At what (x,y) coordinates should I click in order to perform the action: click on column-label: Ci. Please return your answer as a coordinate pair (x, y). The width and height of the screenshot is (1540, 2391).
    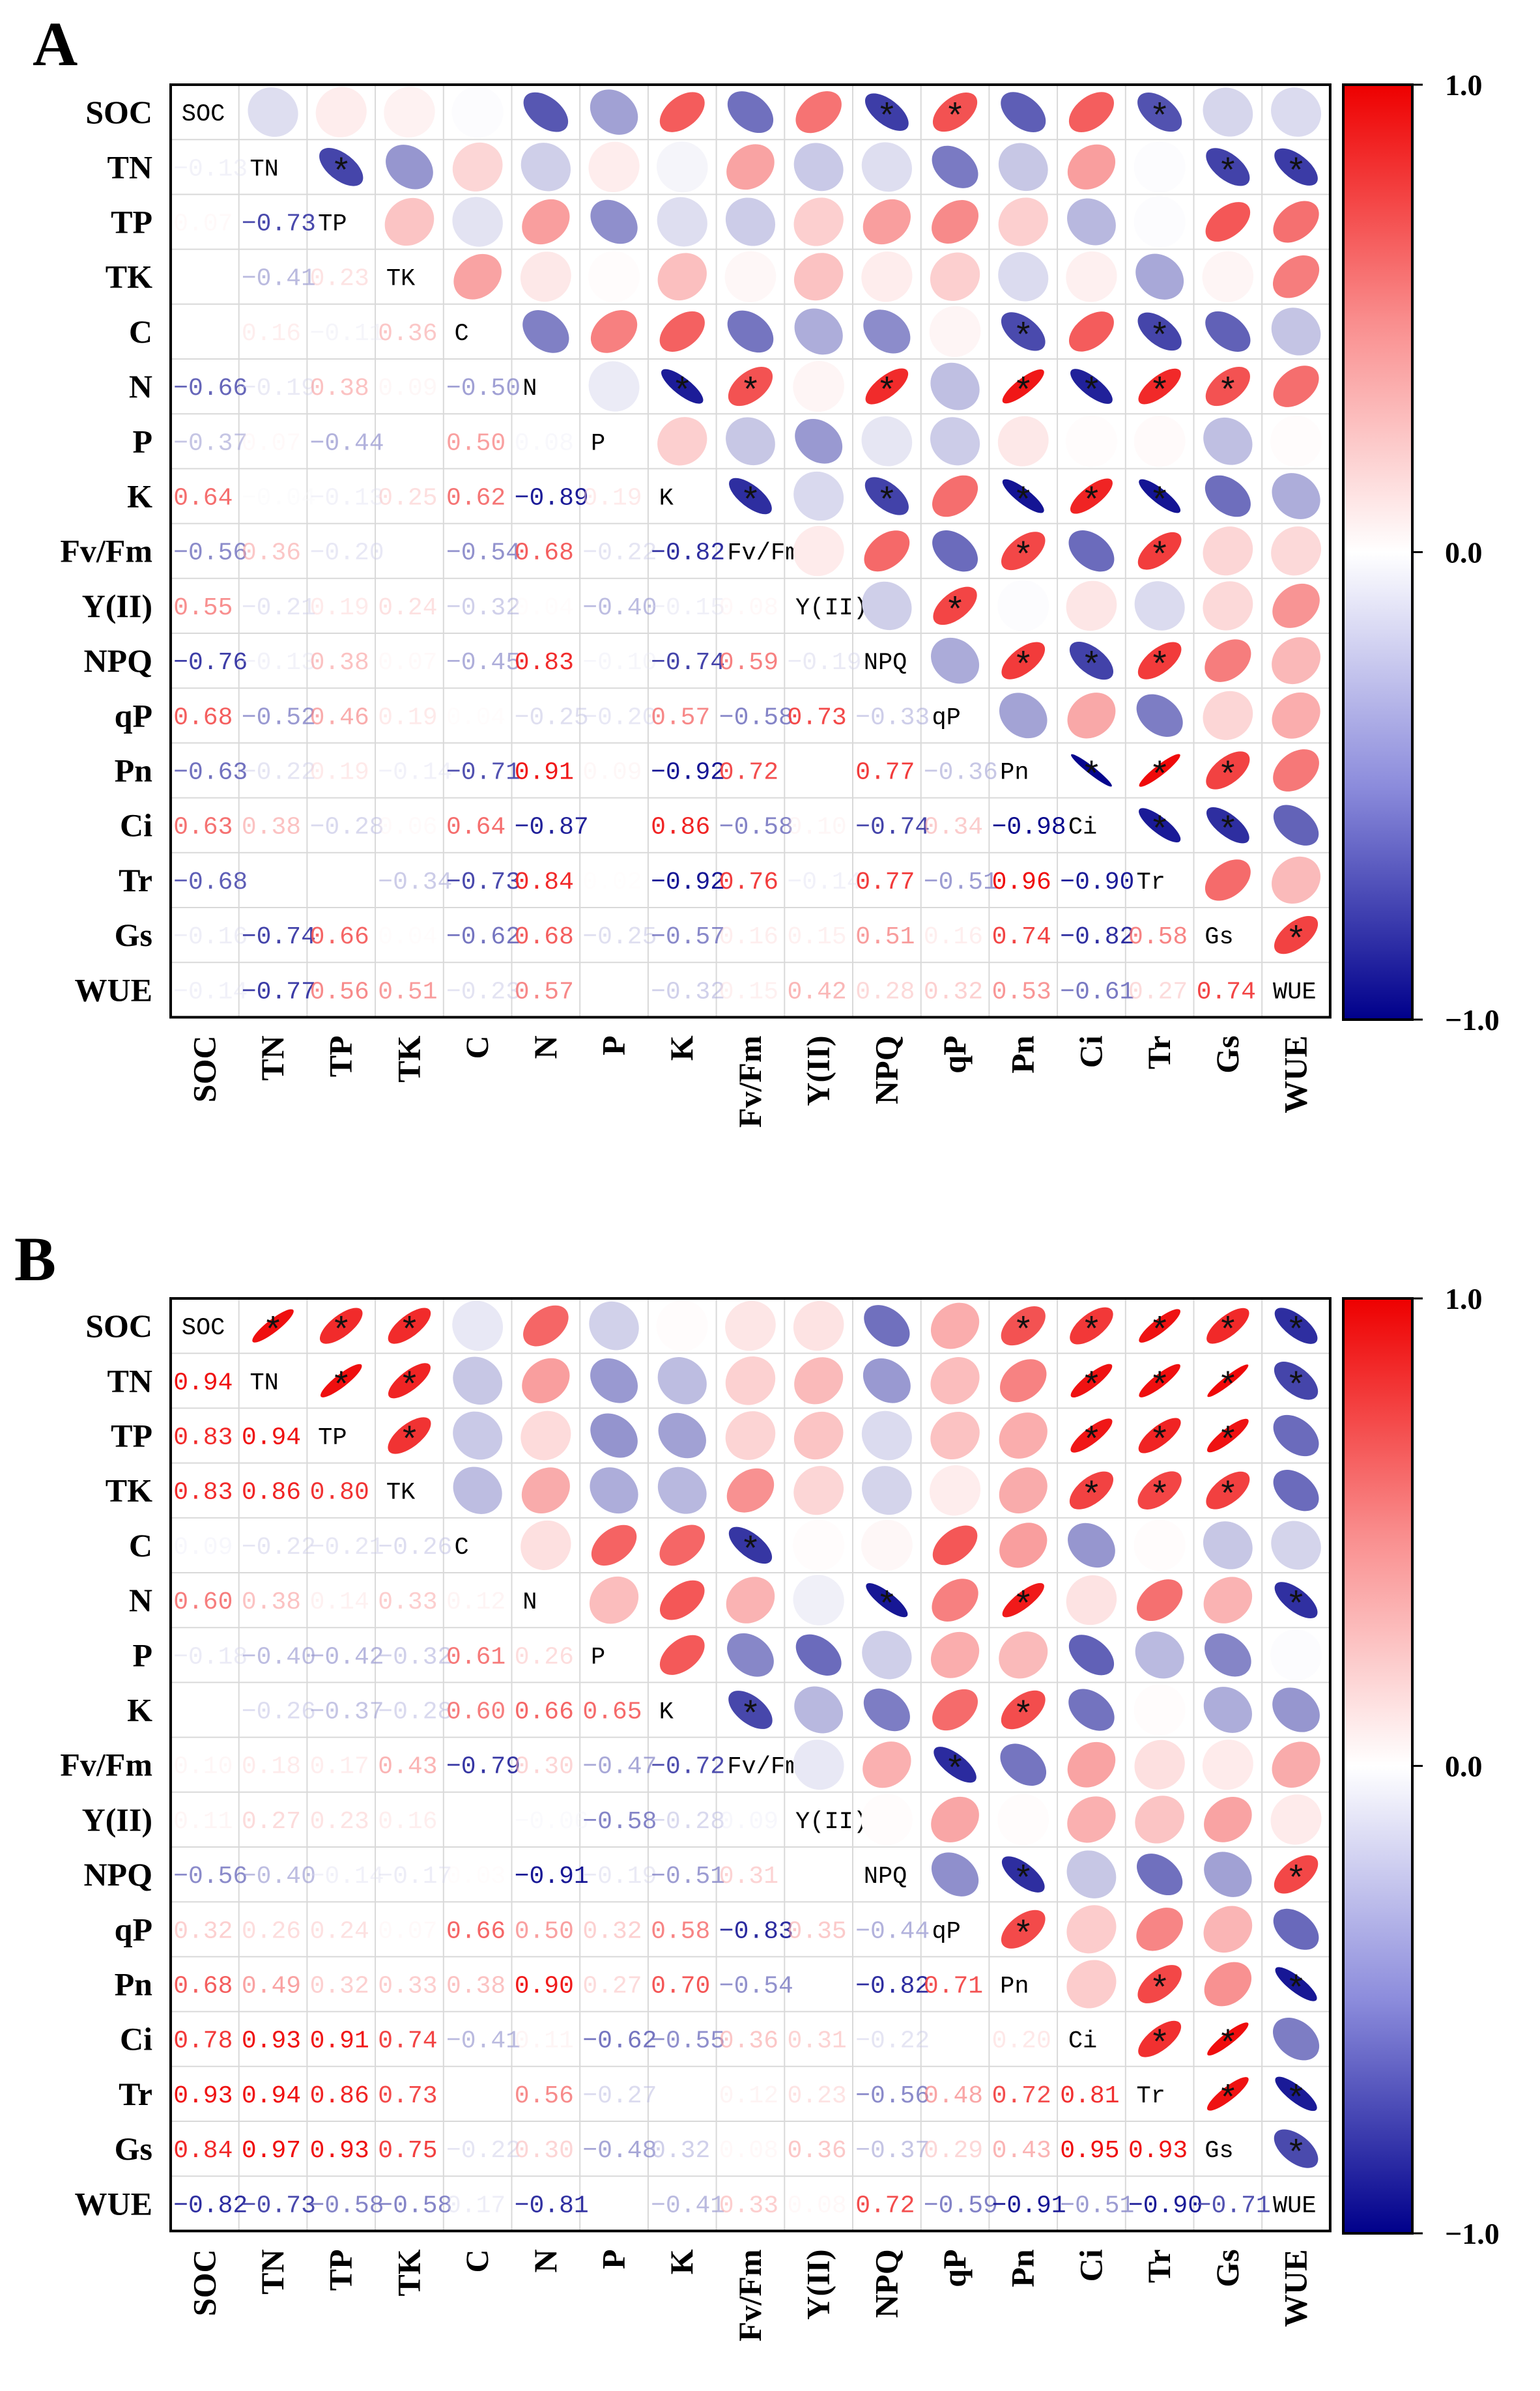
    Looking at the image, I should click on (1090, 1051).